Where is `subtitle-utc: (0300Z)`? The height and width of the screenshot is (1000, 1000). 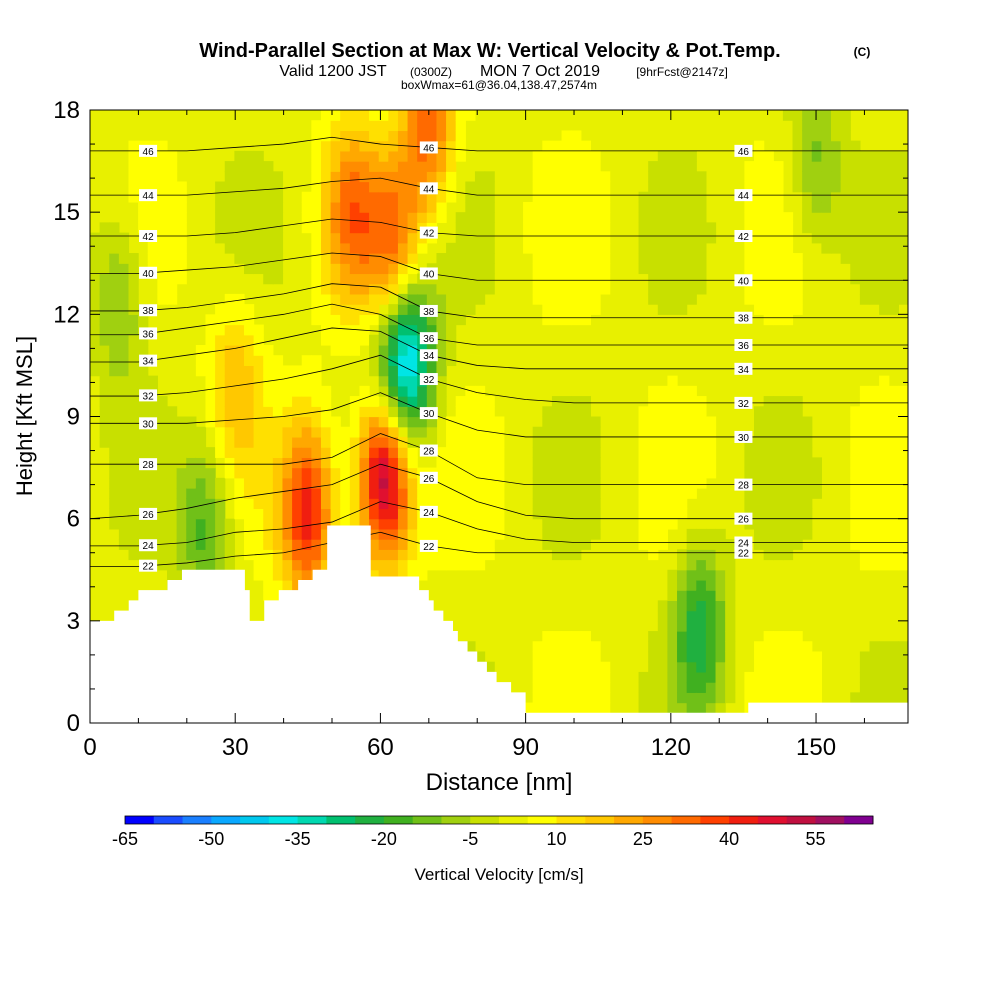
subtitle-utc: (0300Z) is located at coordinates (431, 72).